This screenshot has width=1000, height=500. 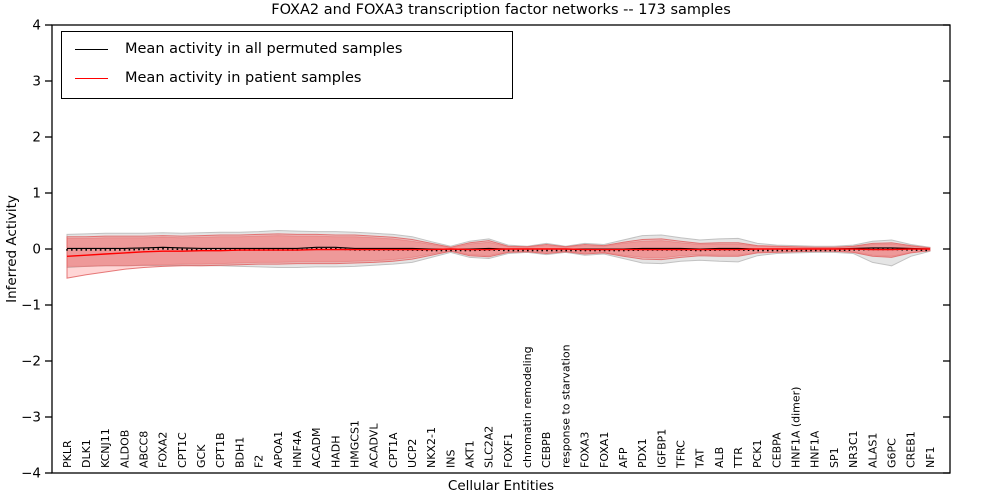 What do you see at coordinates (853, 449) in the screenshot?
I see `x-tick-label: NR3C1` at bounding box center [853, 449].